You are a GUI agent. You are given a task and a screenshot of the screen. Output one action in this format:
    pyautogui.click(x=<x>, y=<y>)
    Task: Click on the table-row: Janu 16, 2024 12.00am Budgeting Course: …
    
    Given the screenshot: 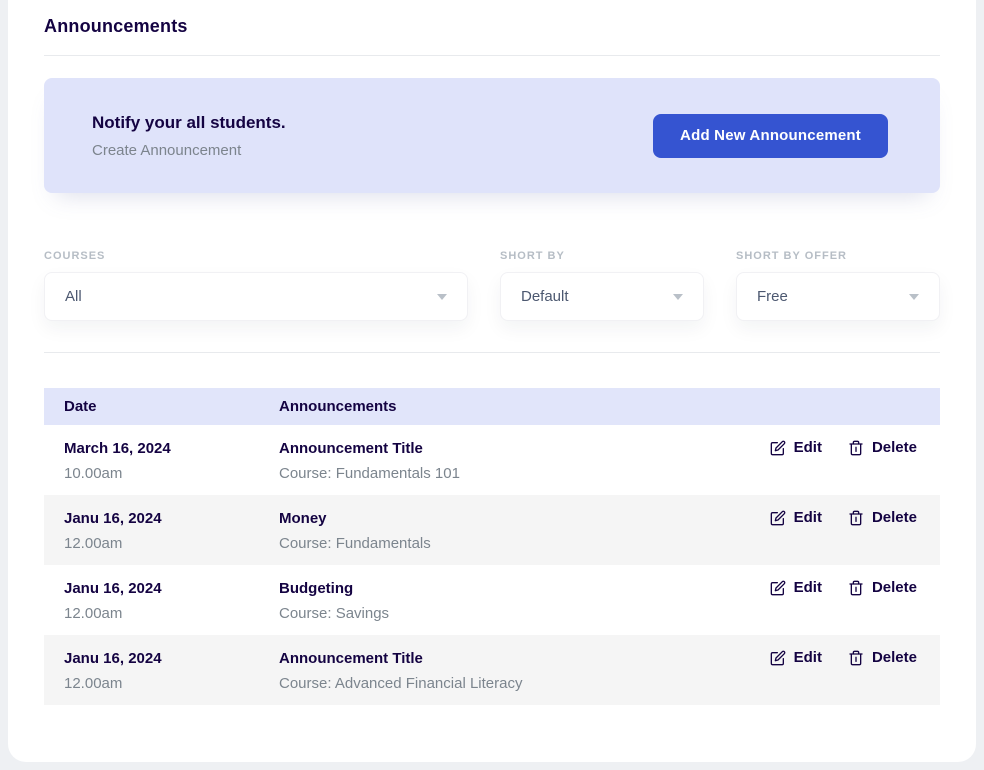 What is the action you would take?
    pyautogui.click(x=492, y=600)
    